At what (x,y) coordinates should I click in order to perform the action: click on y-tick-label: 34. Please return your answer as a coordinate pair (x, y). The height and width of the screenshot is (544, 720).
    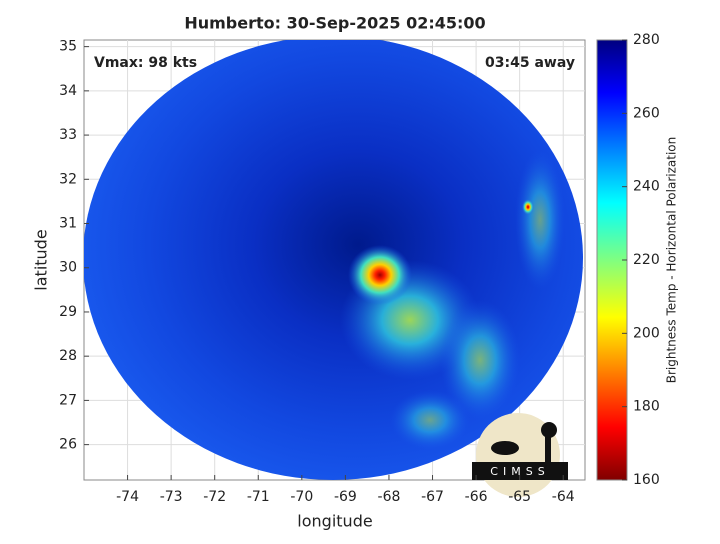
    Looking at the image, I should click on (68, 91).